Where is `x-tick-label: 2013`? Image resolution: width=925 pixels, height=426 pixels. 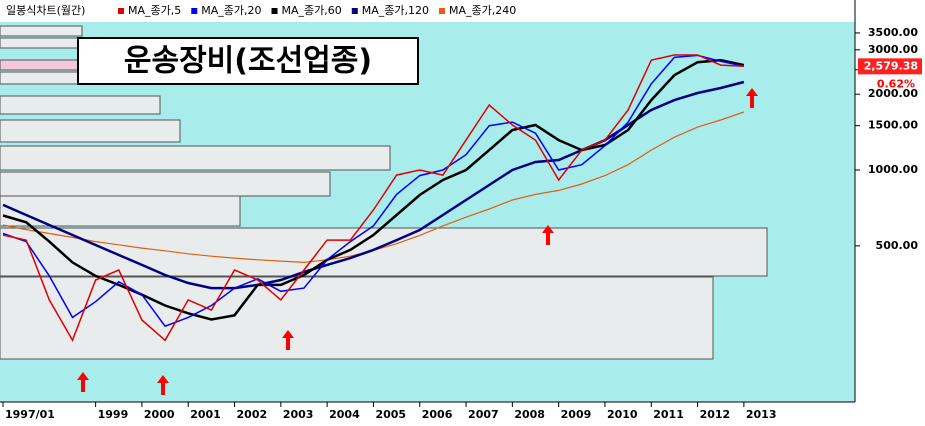
x-tick-label: 2013 is located at coordinates (761, 414).